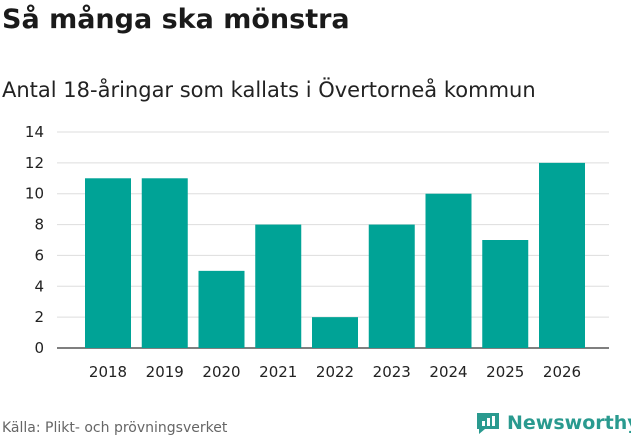 Image resolution: width=631 pixels, height=439 pixels. I want to click on x-tick-label: 2018, so click(108, 372).